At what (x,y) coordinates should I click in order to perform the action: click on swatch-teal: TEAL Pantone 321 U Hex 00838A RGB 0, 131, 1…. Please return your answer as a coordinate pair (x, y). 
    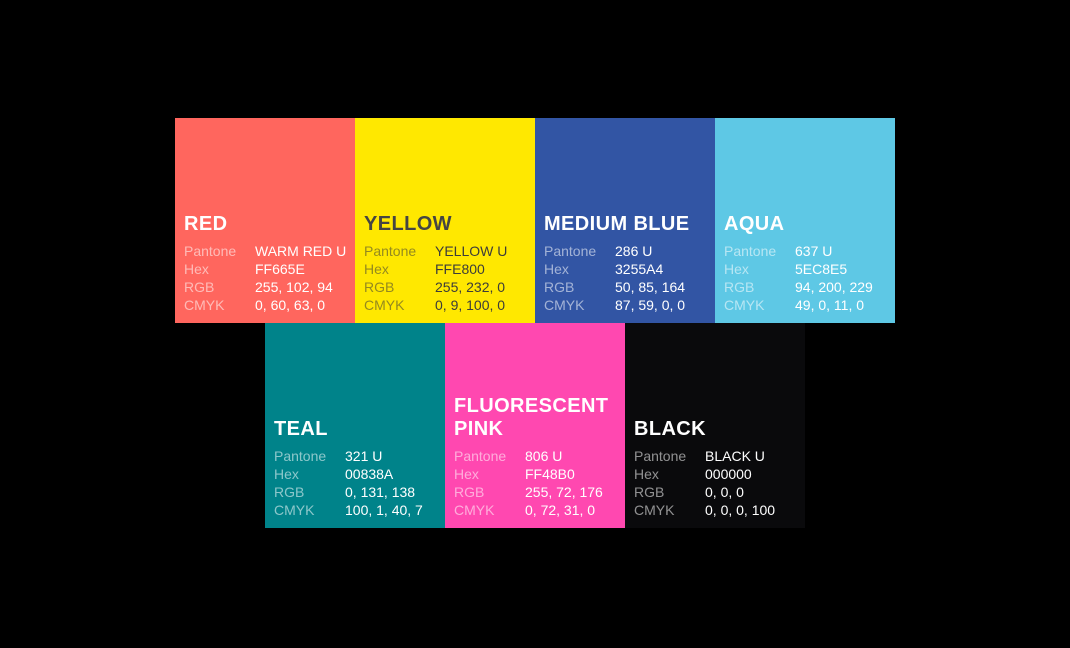
    Looking at the image, I should click on (355, 425).